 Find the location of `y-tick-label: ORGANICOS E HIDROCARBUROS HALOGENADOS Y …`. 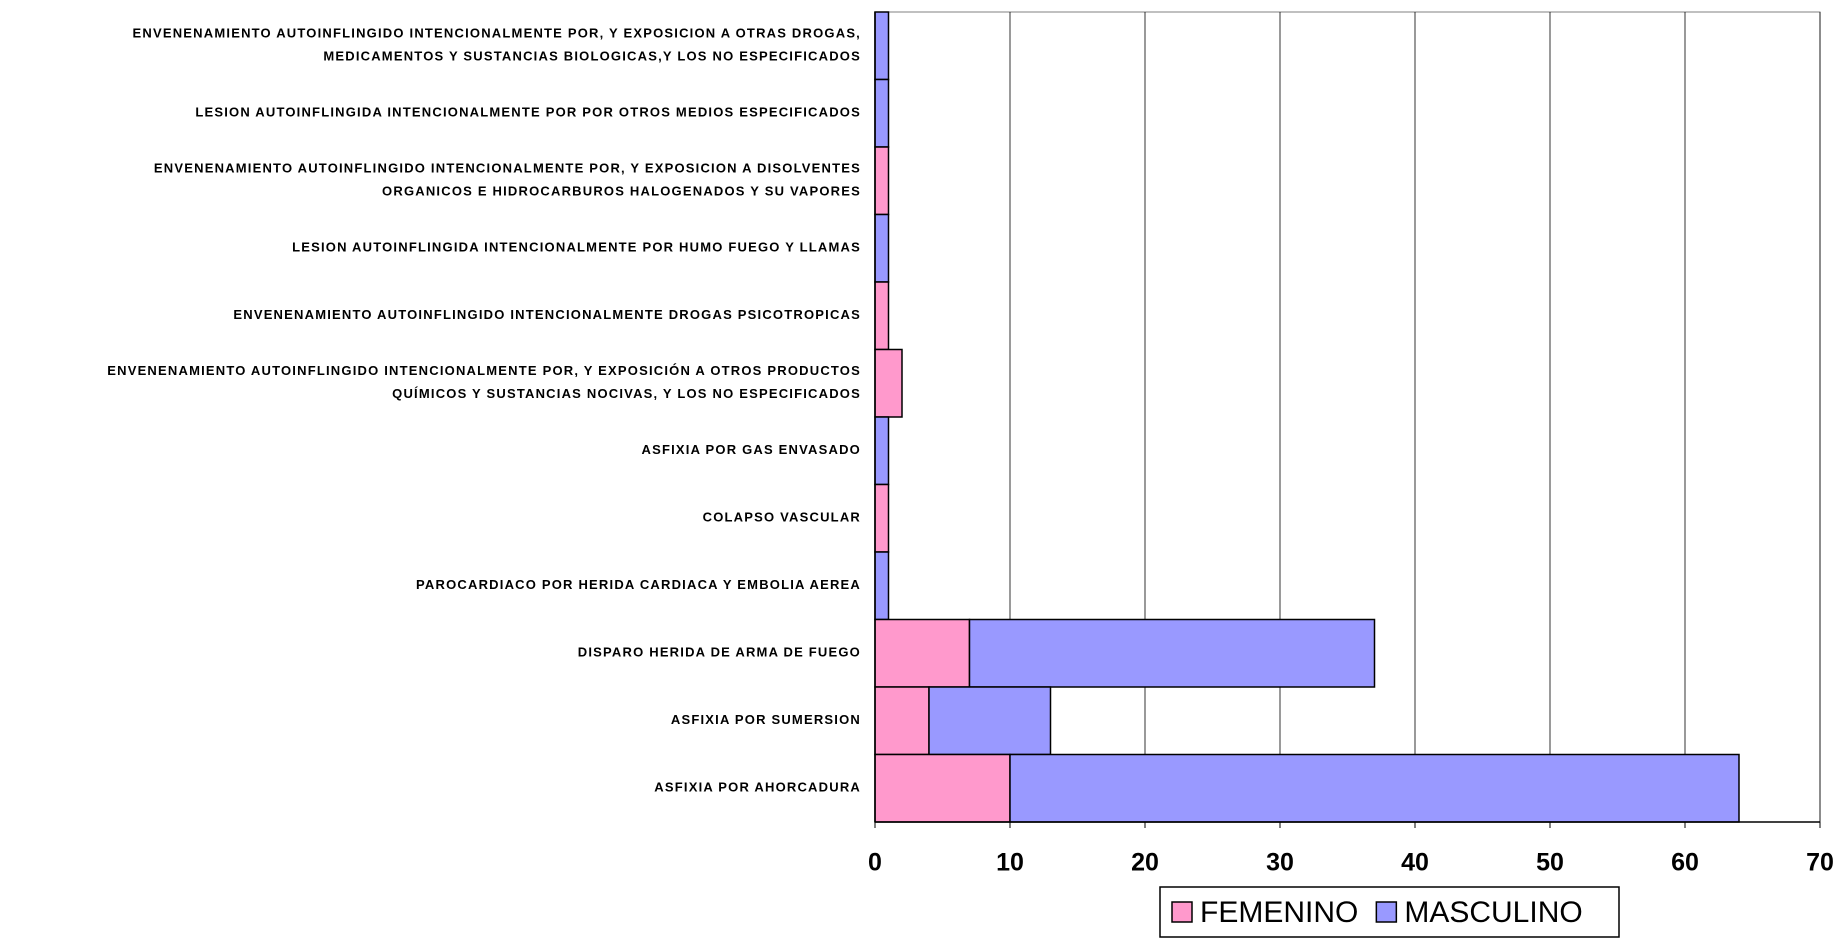

y-tick-label: ORGANICOS E HIDROCARBUROS HALOGENADOS Y … is located at coordinates (621, 191).